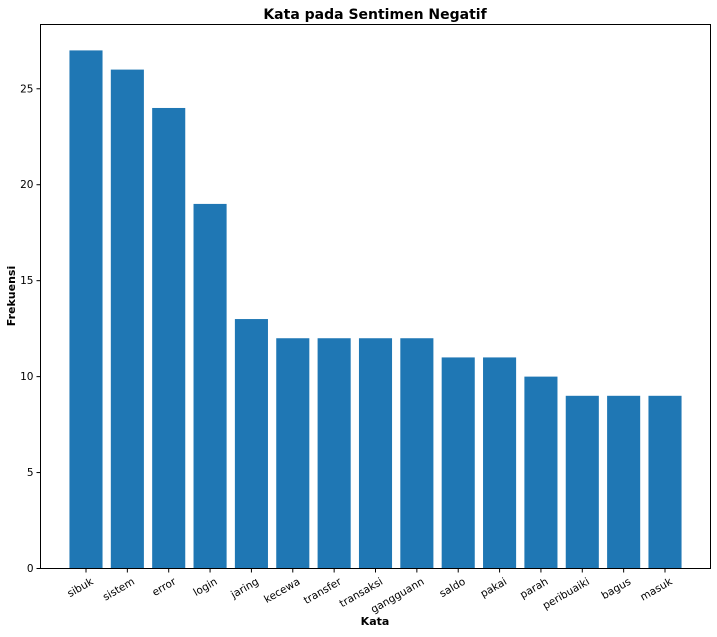  I want to click on x-tick-label: saldo, so click(453, 588).